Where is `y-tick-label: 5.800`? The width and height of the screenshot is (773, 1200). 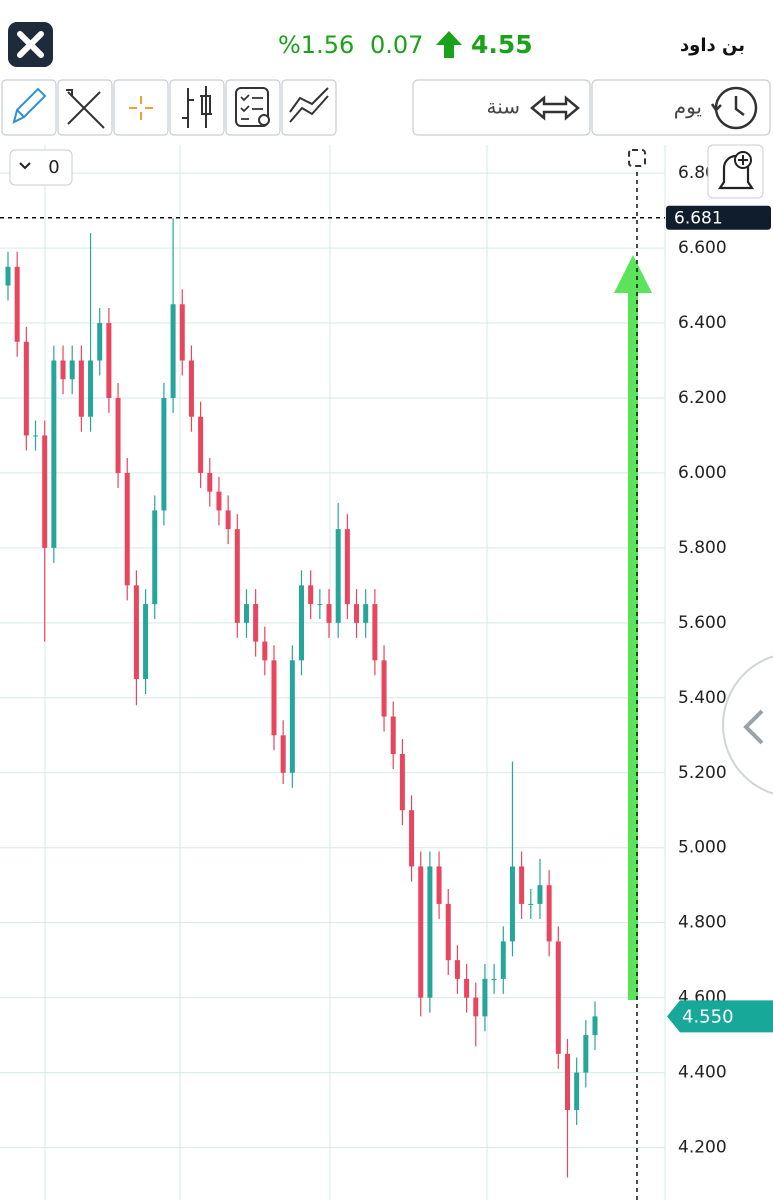 y-tick-label: 5.800 is located at coordinates (702, 548).